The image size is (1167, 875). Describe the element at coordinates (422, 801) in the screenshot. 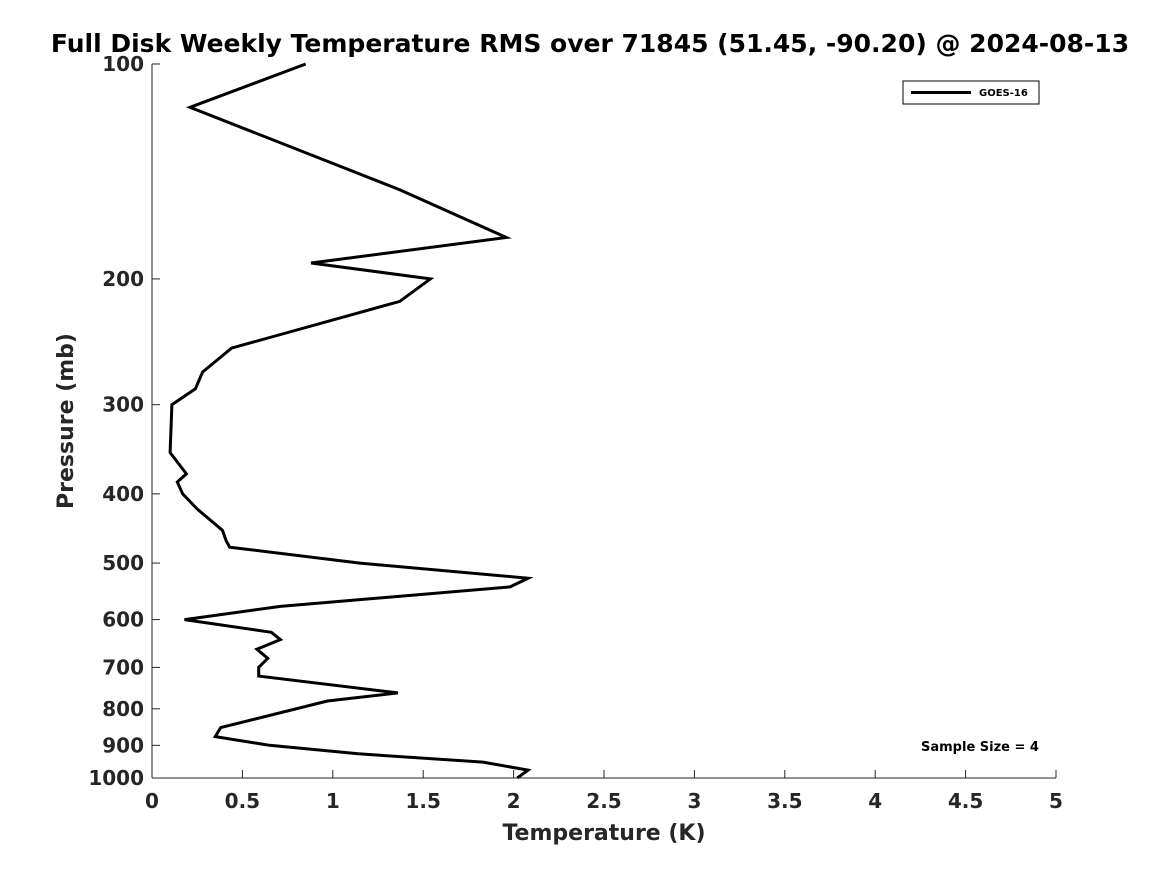

I see `x-tick-label: 1.5` at that location.